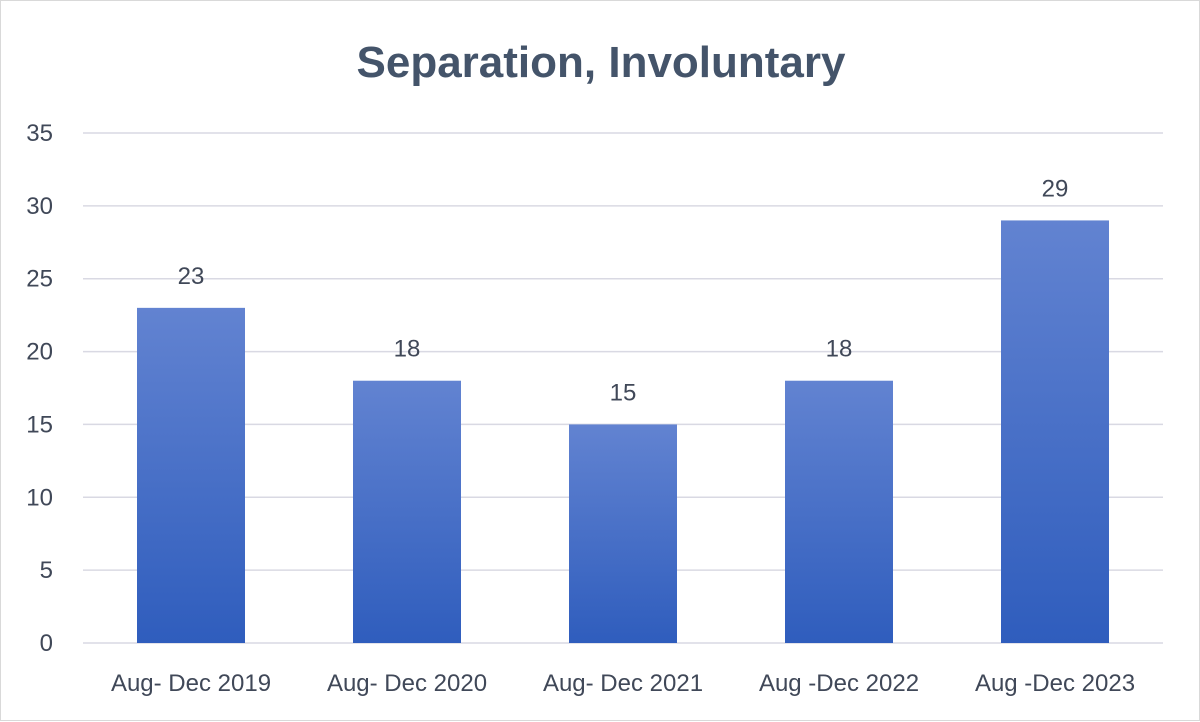 The width and height of the screenshot is (1200, 722). I want to click on x-tick-label: Aug -Dec 2023, so click(1055, 683).